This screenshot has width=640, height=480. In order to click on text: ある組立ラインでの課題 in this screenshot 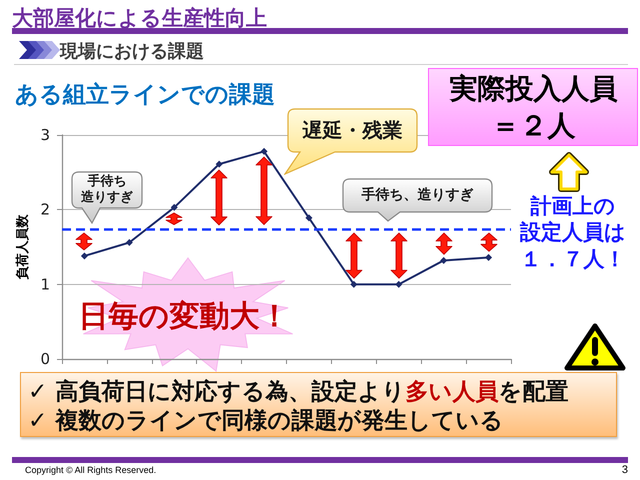, I will do `click(145, 95)`.